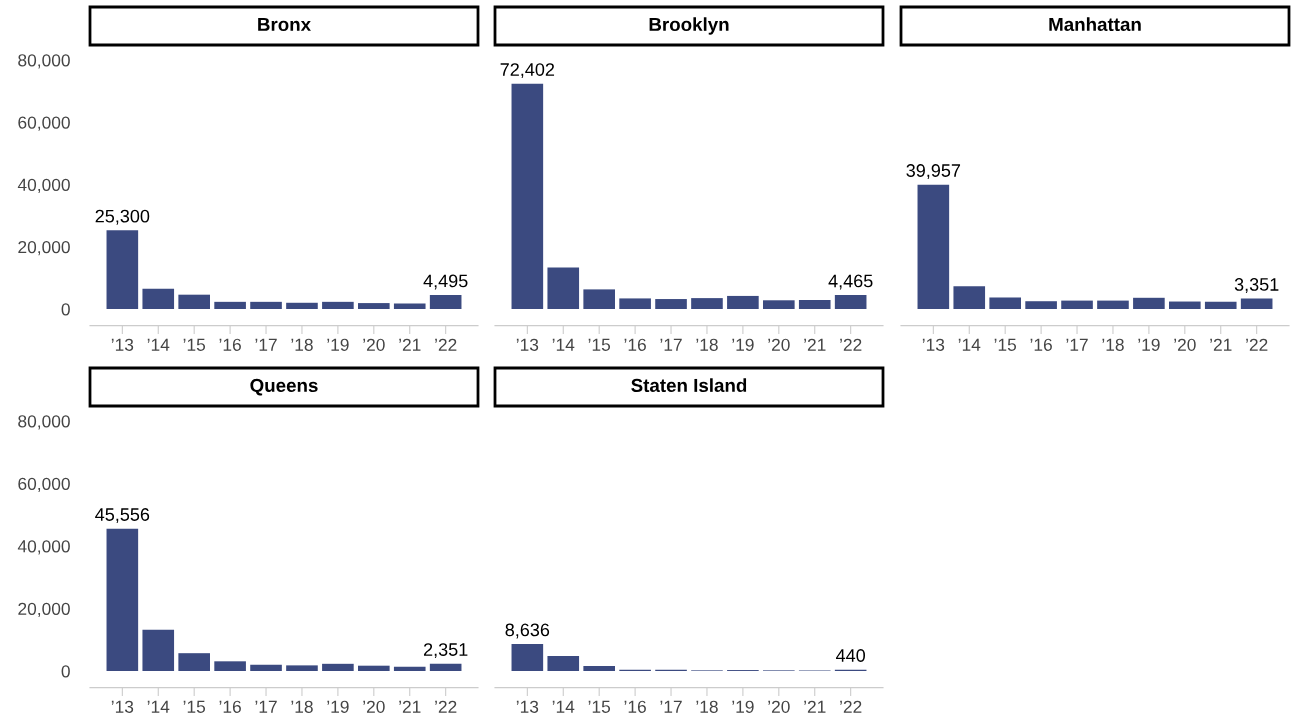  I want to click on chart-title: Staten Island, so click(689, 385).